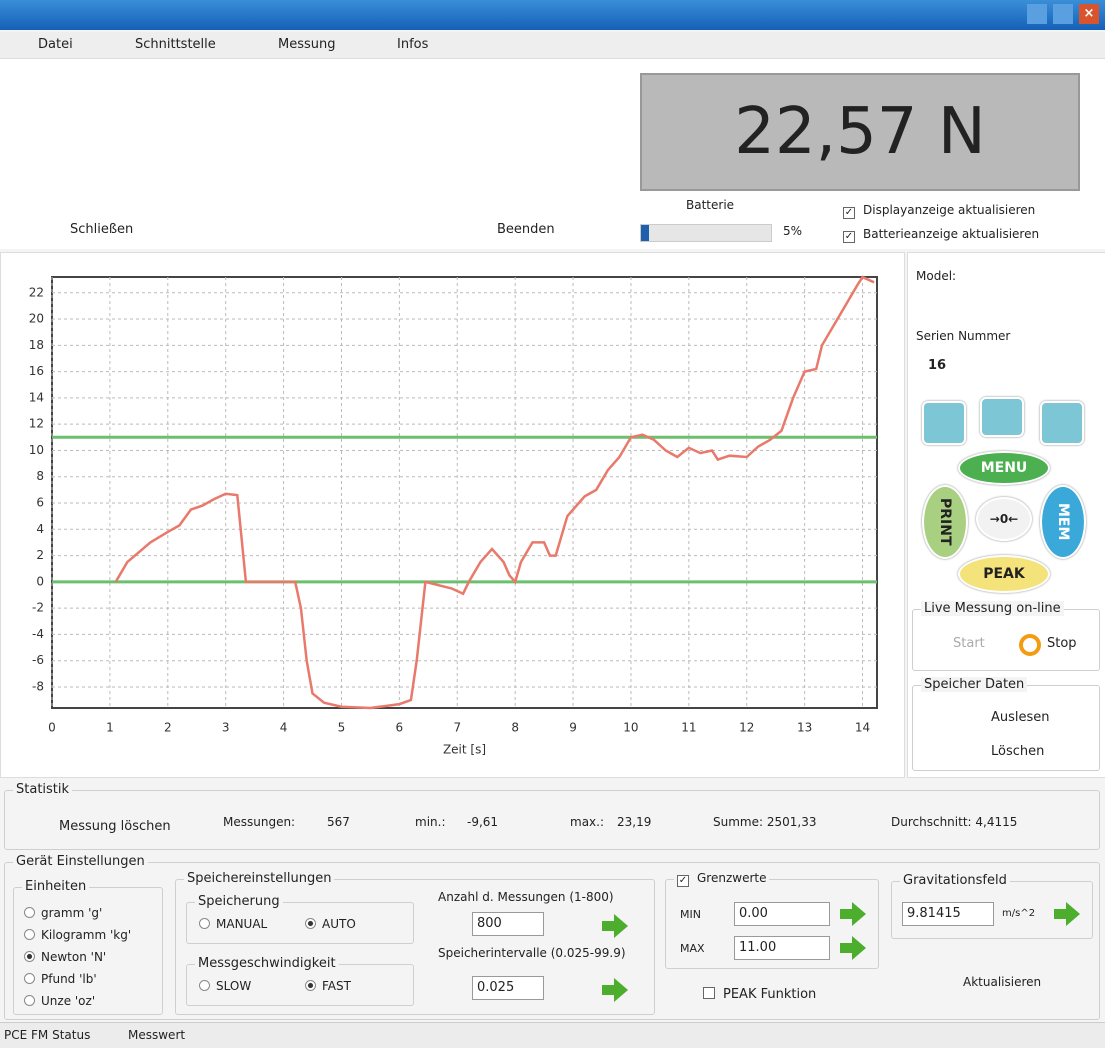  I want to click on mode-radio: AUTO, so click(330, 924).